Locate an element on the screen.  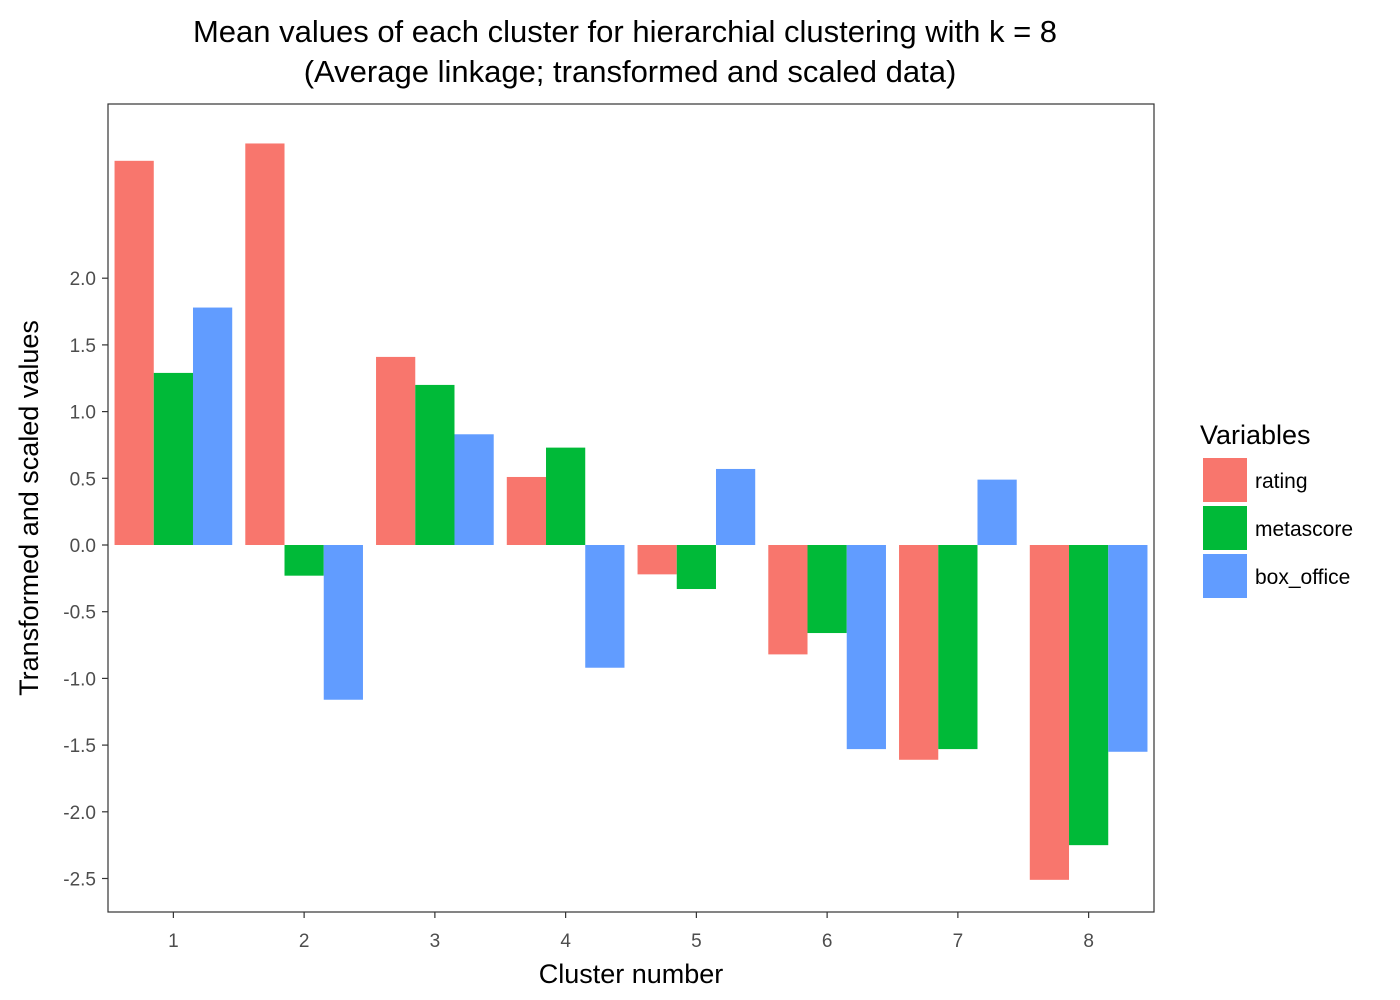
y-tick-label: 2.0 is located at coordinates (83, 279).